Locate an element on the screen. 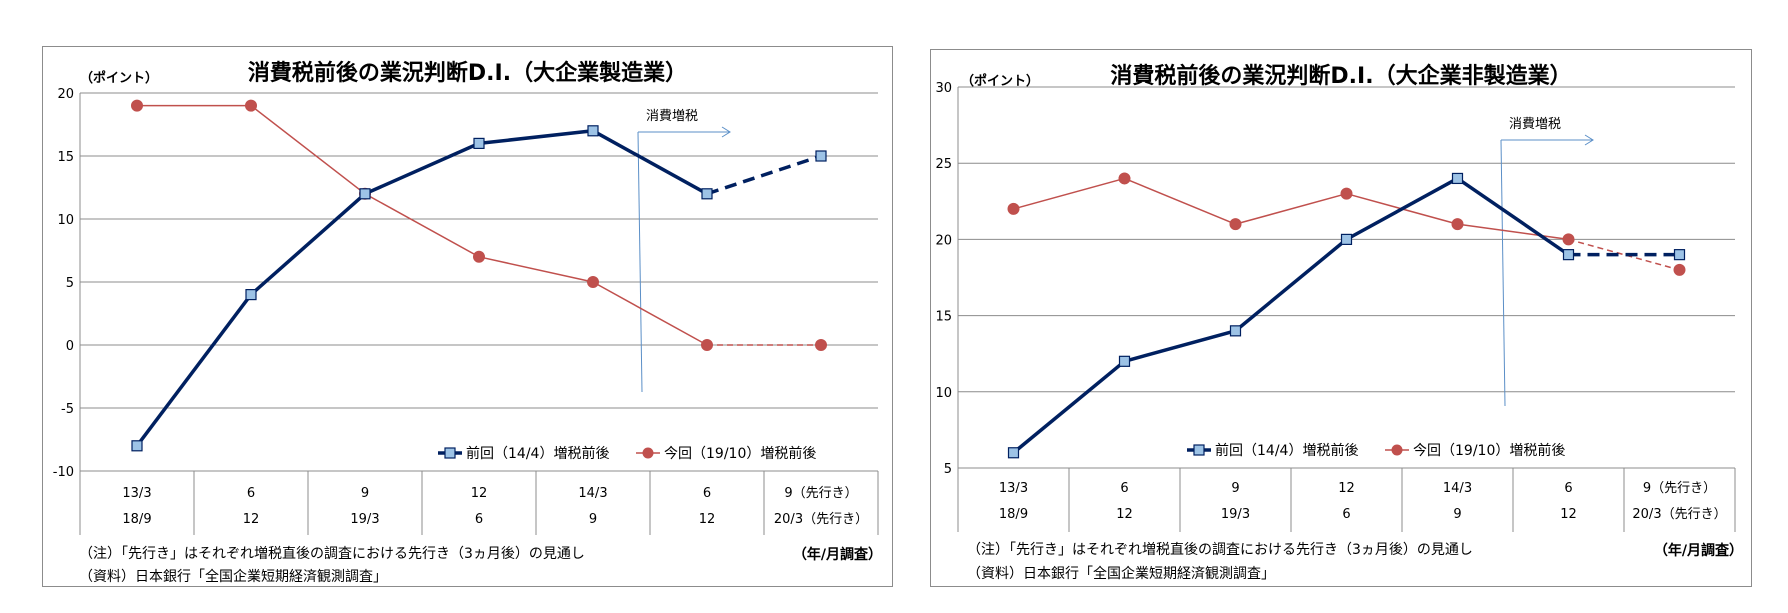 This screenshot has width=1788, height=613. chart-title: 消費税前後の業況判断D.I.（大企業非製造業） is located at coordinates (1341, 76).